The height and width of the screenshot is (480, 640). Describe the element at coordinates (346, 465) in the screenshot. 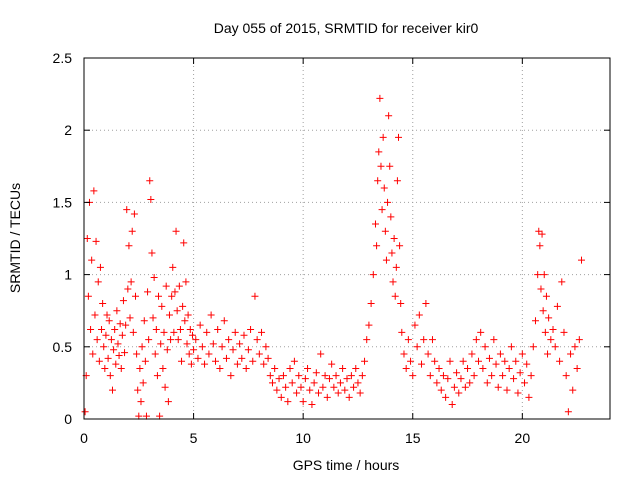

I see `x-axis-label: GPS time / hours` at that location.